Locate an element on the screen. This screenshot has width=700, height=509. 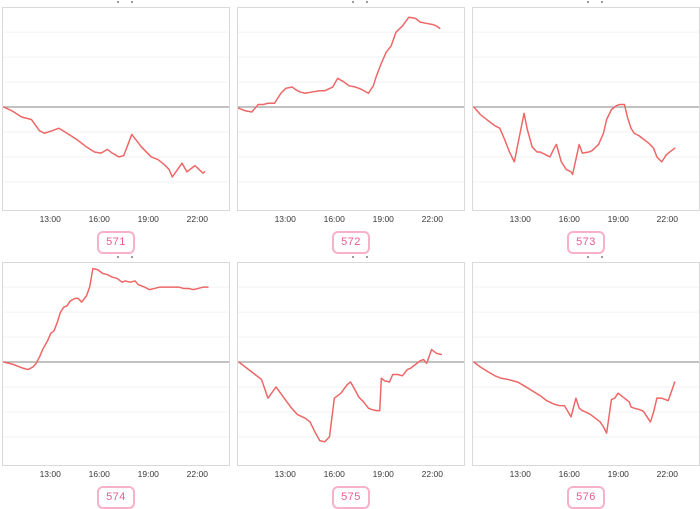
badge-row: 573 is located at coordinates (586, 242).